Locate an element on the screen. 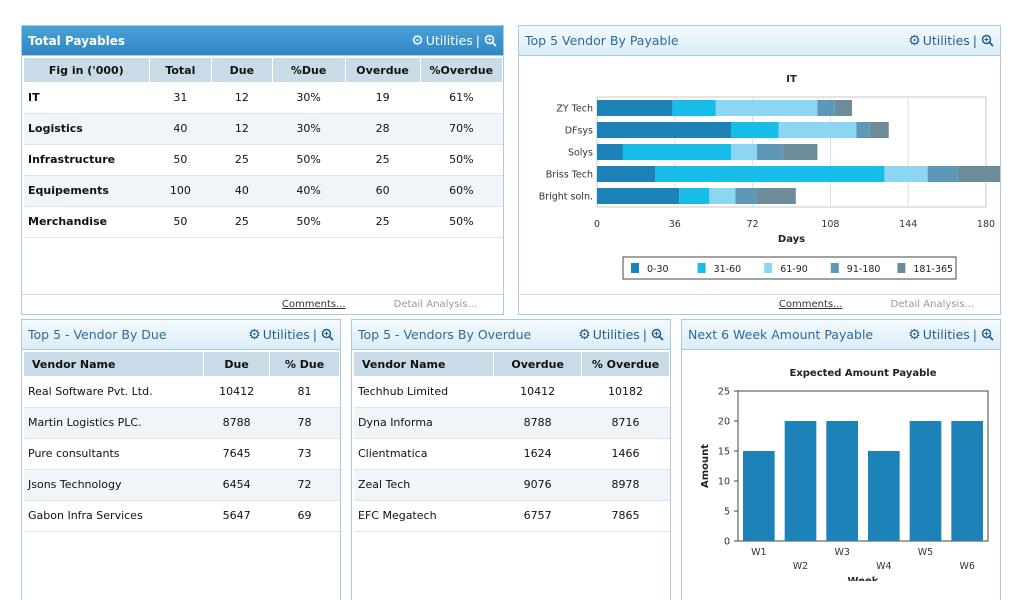 Image resolution: width=1024 pixels, height=600 pixels. x-axis-label: Days is located at coordinates (791, 239).